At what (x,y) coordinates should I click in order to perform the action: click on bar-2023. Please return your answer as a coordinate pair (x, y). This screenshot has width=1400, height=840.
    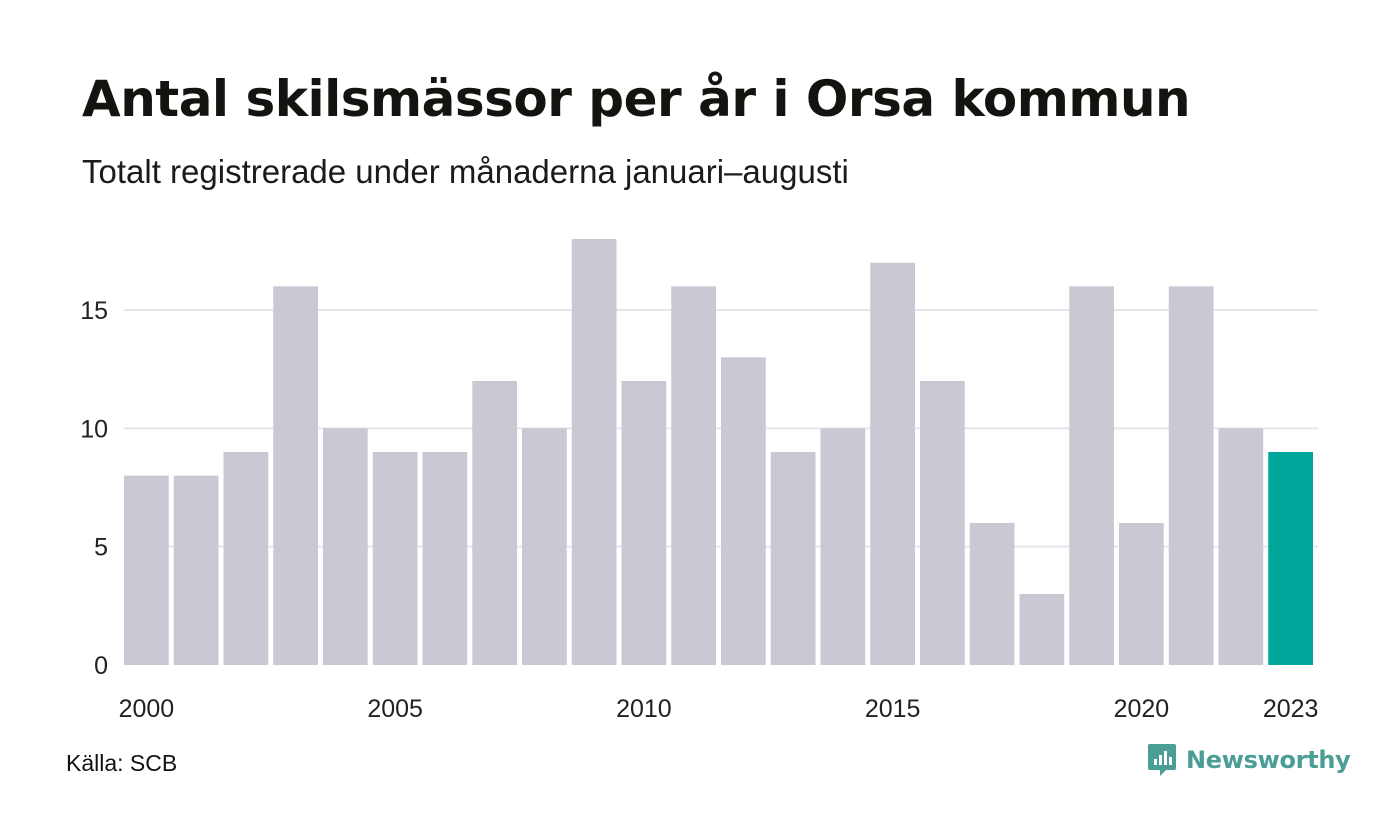
    Looking at the image, I should click on (1290, 558).